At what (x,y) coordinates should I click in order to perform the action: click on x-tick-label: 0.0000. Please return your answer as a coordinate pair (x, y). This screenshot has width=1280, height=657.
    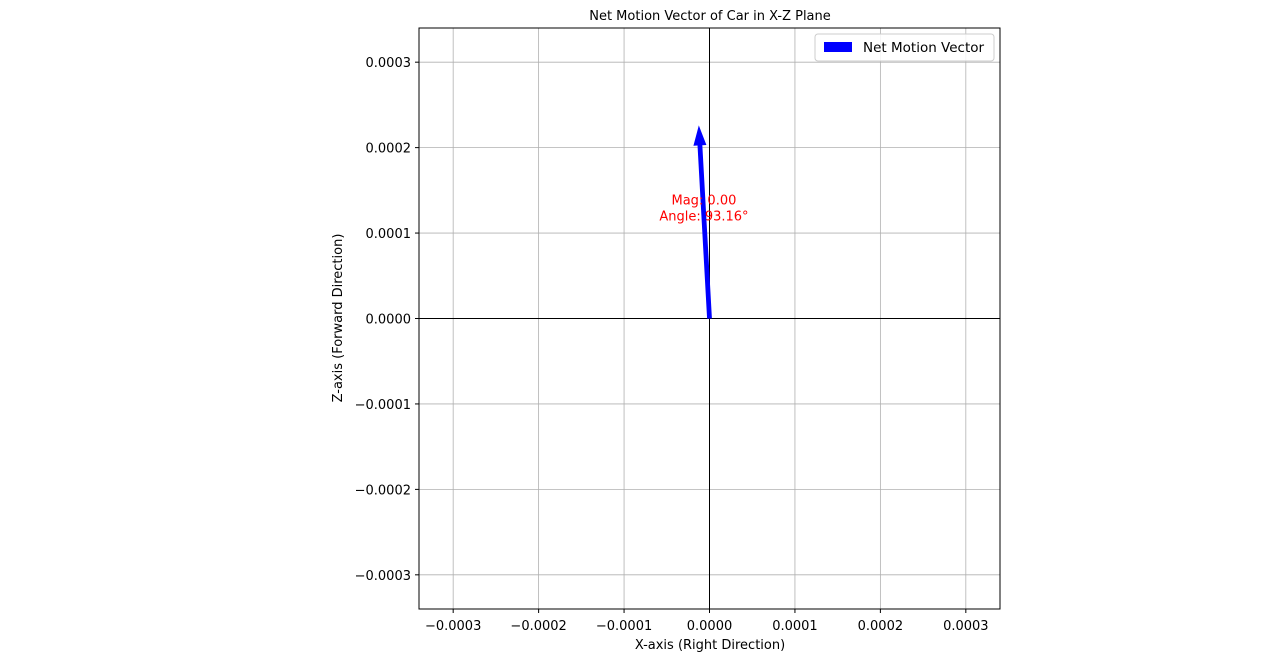
    Looking at the image, I should click on (710, 626).